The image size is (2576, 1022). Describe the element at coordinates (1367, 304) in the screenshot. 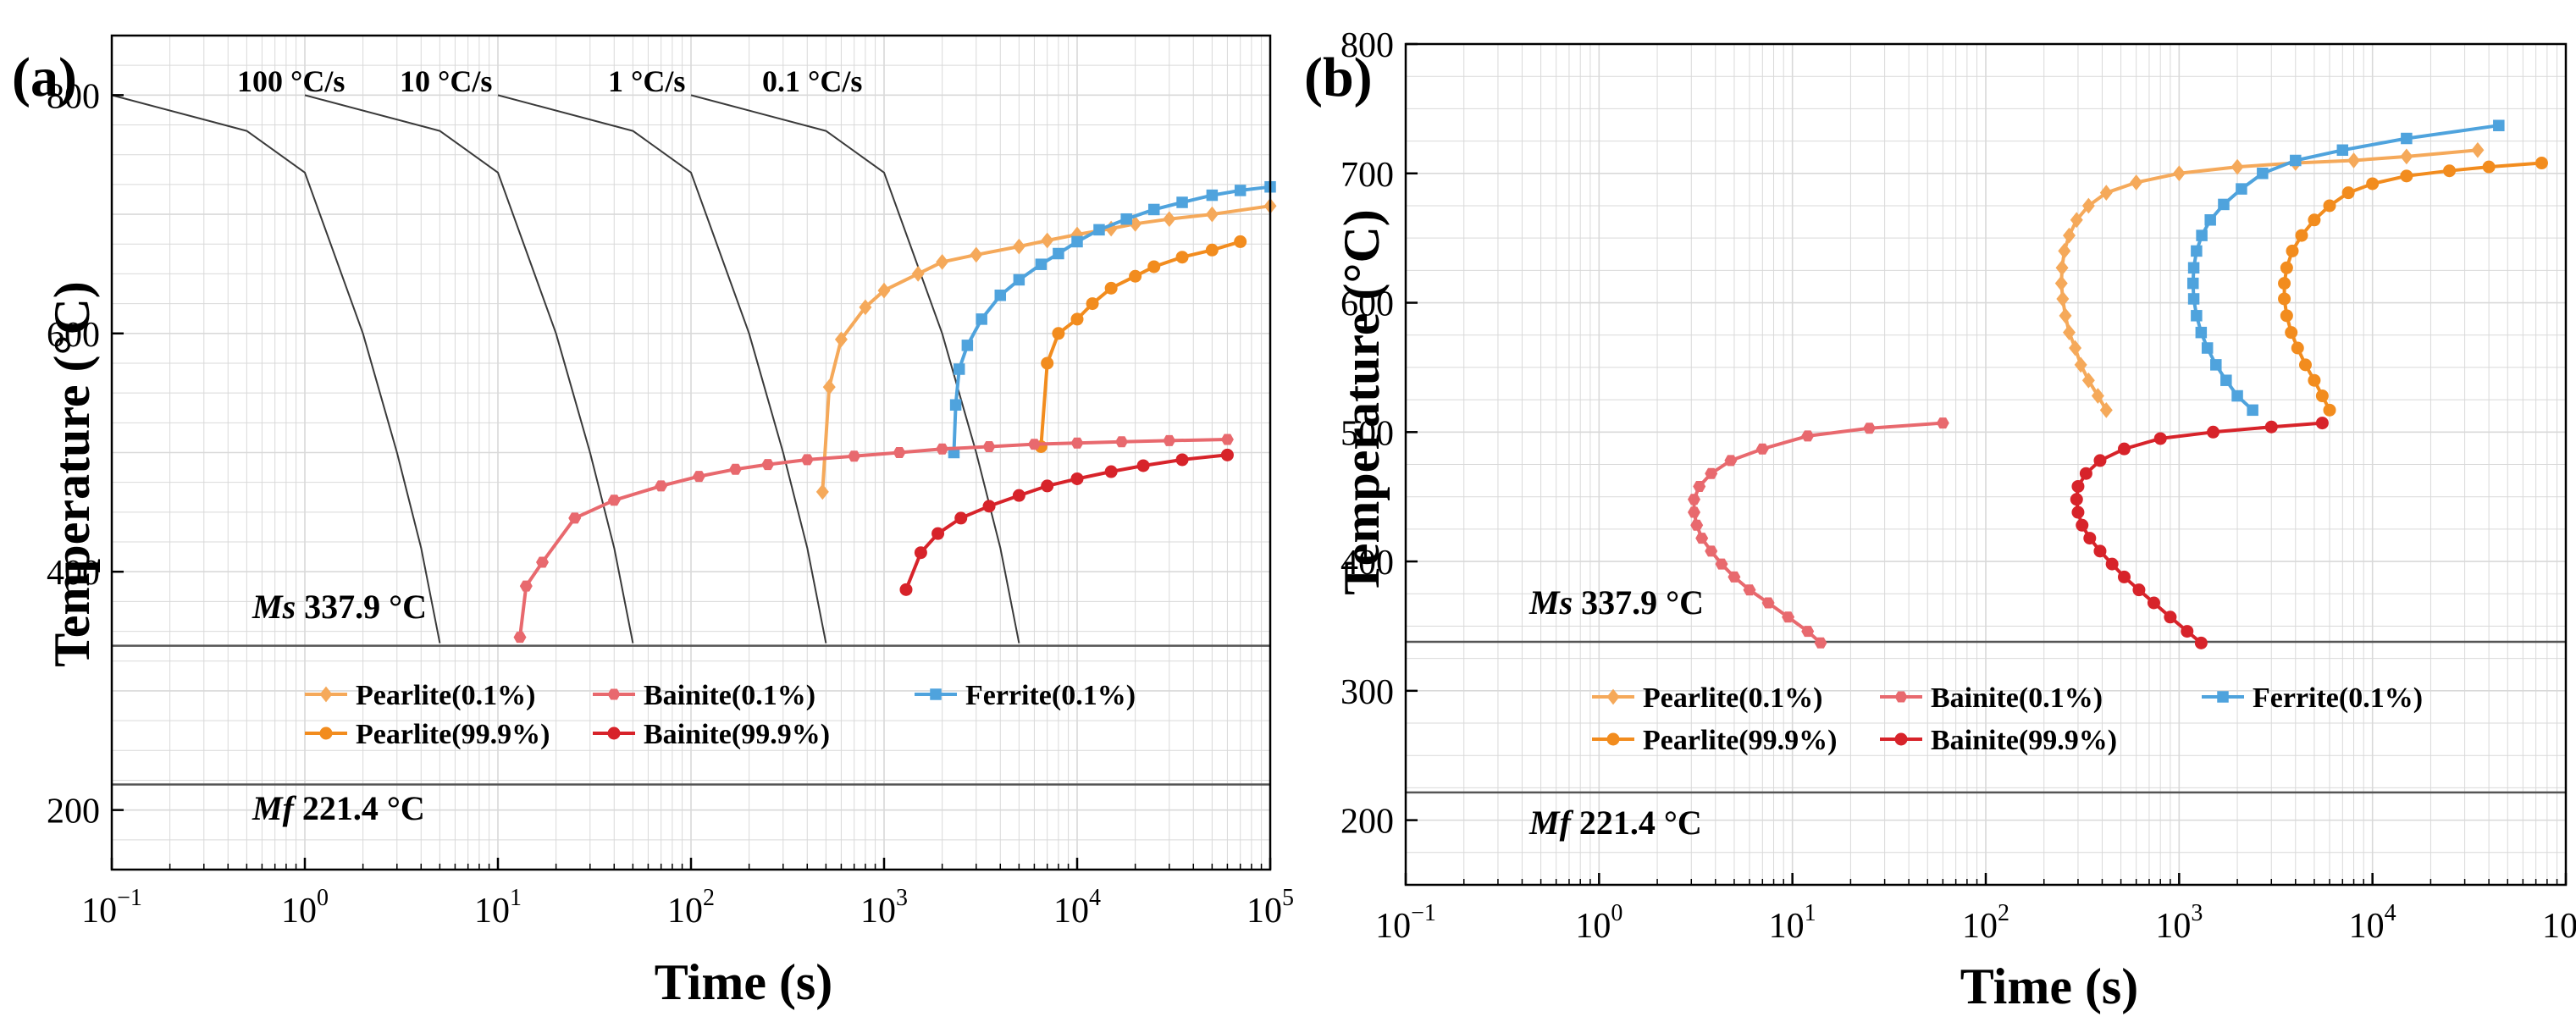

I see `y-tick-label-b: 600` at that location.